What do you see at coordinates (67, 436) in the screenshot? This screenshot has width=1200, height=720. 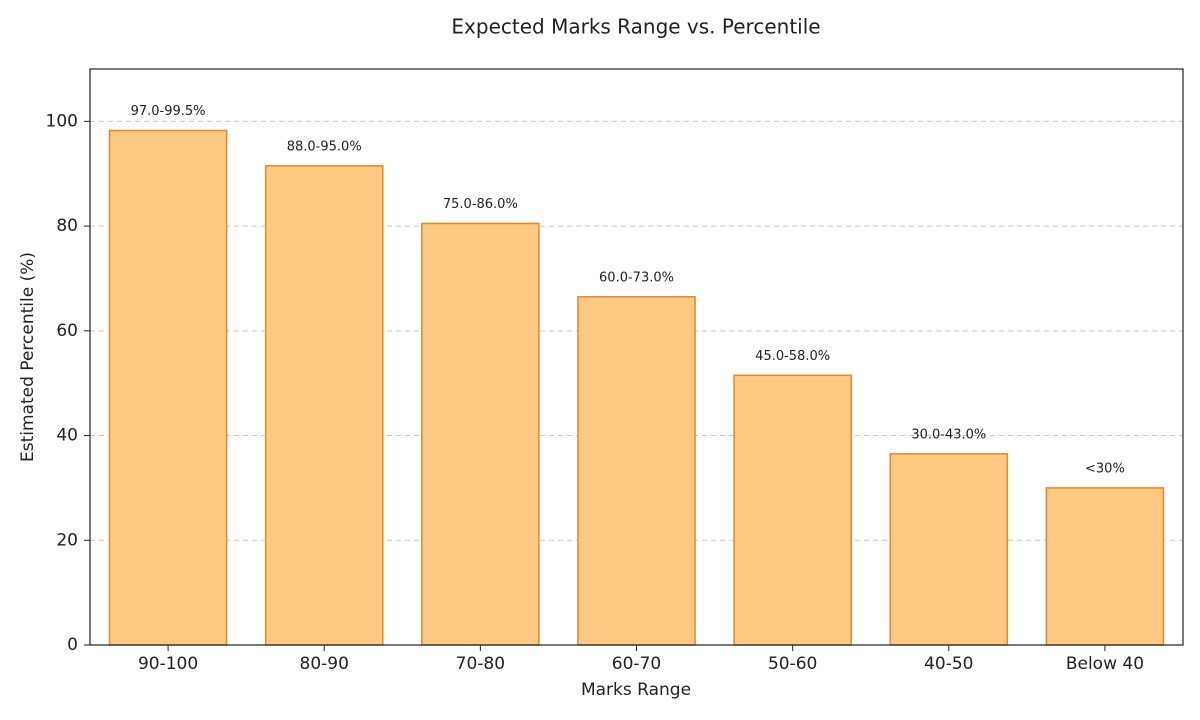 I see `y-tick-label: 40` at bounding box center [67, 436].